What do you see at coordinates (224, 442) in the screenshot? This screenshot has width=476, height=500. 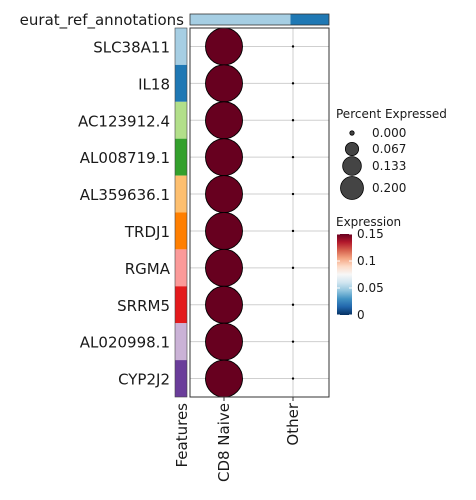 I see `x-tick-label: CD8 Naive` at bounding box center [224, 442].